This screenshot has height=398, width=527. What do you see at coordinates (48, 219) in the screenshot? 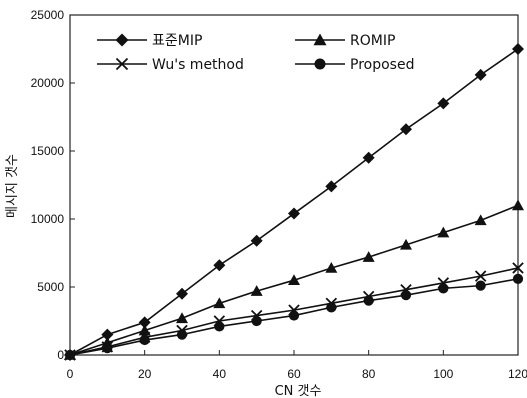
I see `y-tick-label: 10000` at bounding box center [48, 219].